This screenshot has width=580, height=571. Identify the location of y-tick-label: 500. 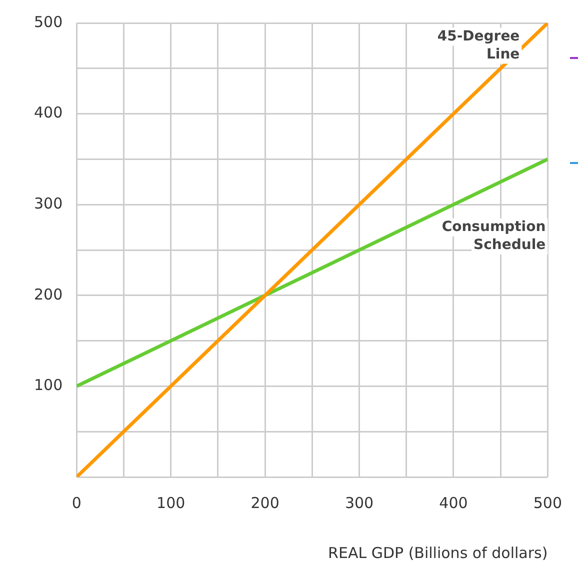
(48, 21).